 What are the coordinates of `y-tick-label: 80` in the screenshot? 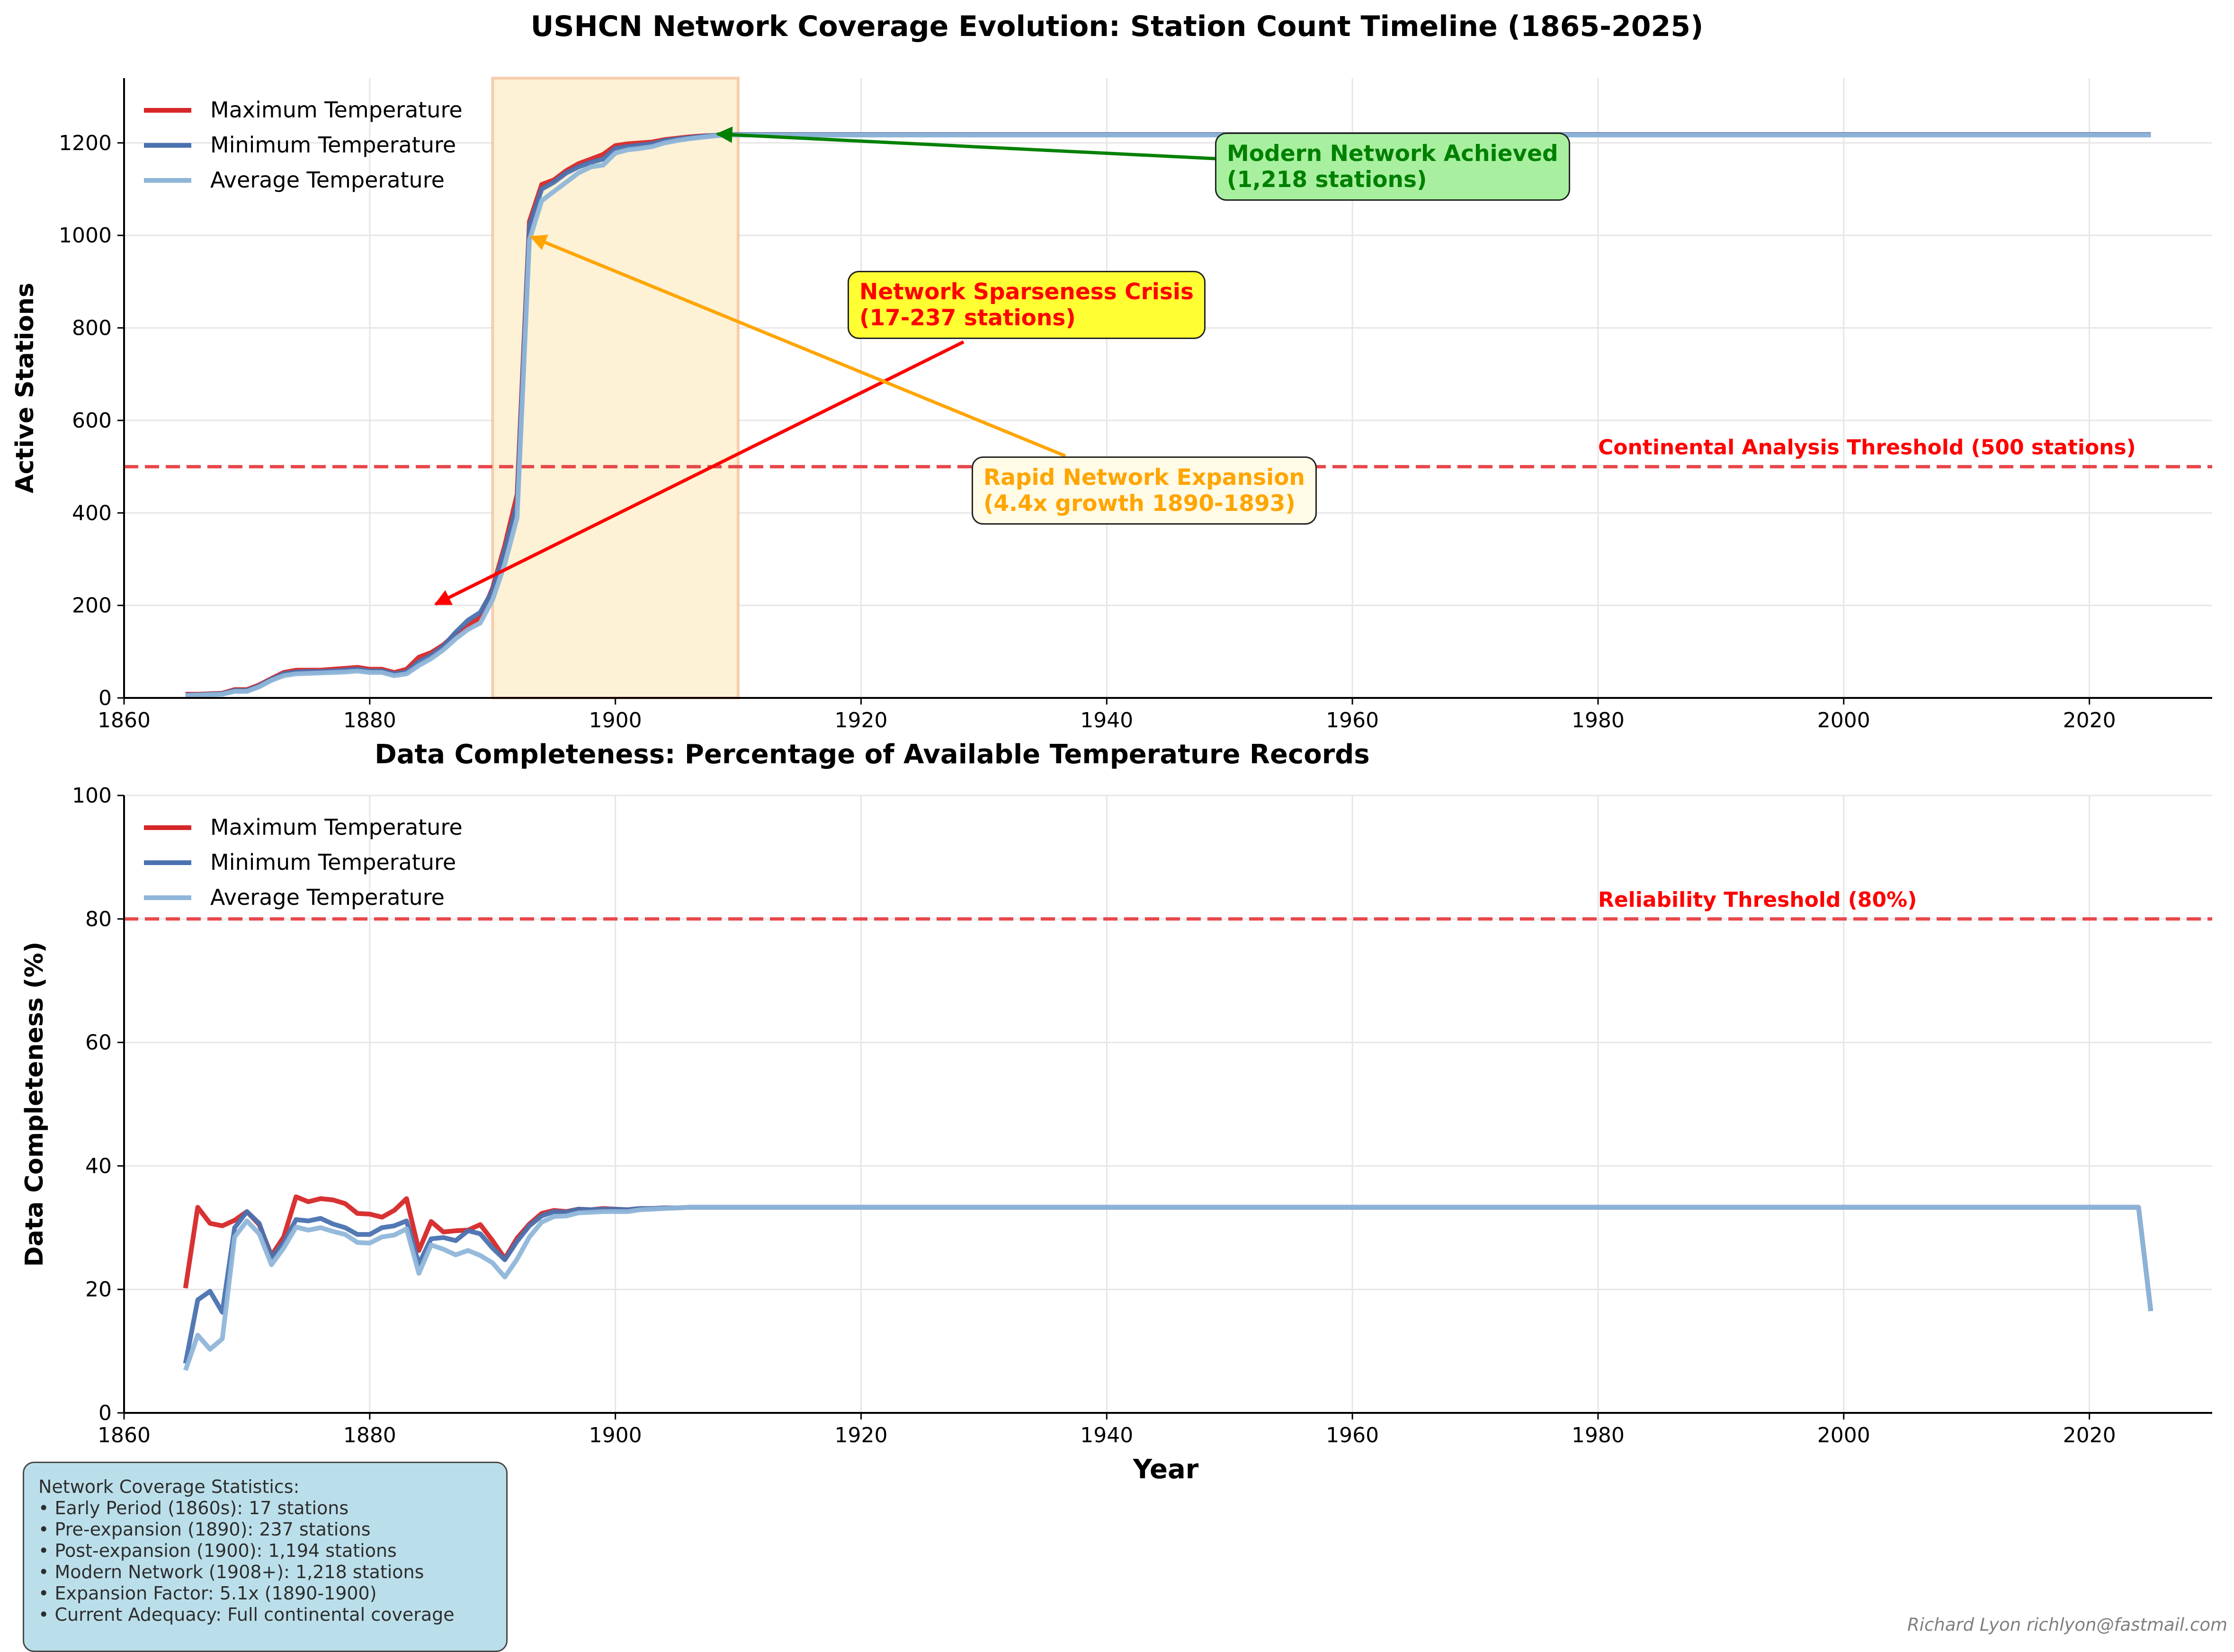 It's located at (98, 919).